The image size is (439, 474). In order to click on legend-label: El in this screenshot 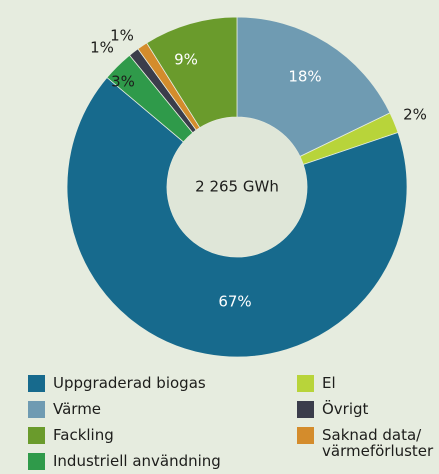, I will do `click(329, 383)`.